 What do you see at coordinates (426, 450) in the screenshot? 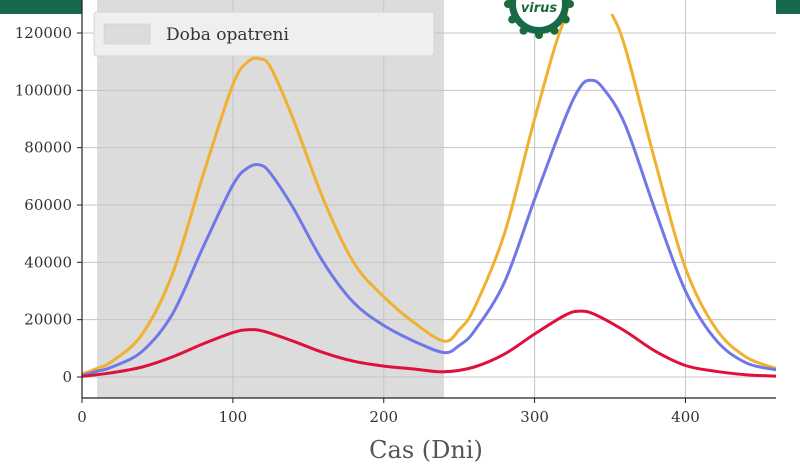
I see `x-axis-title: Cas (Dni)` at bounding box center [426, 450].